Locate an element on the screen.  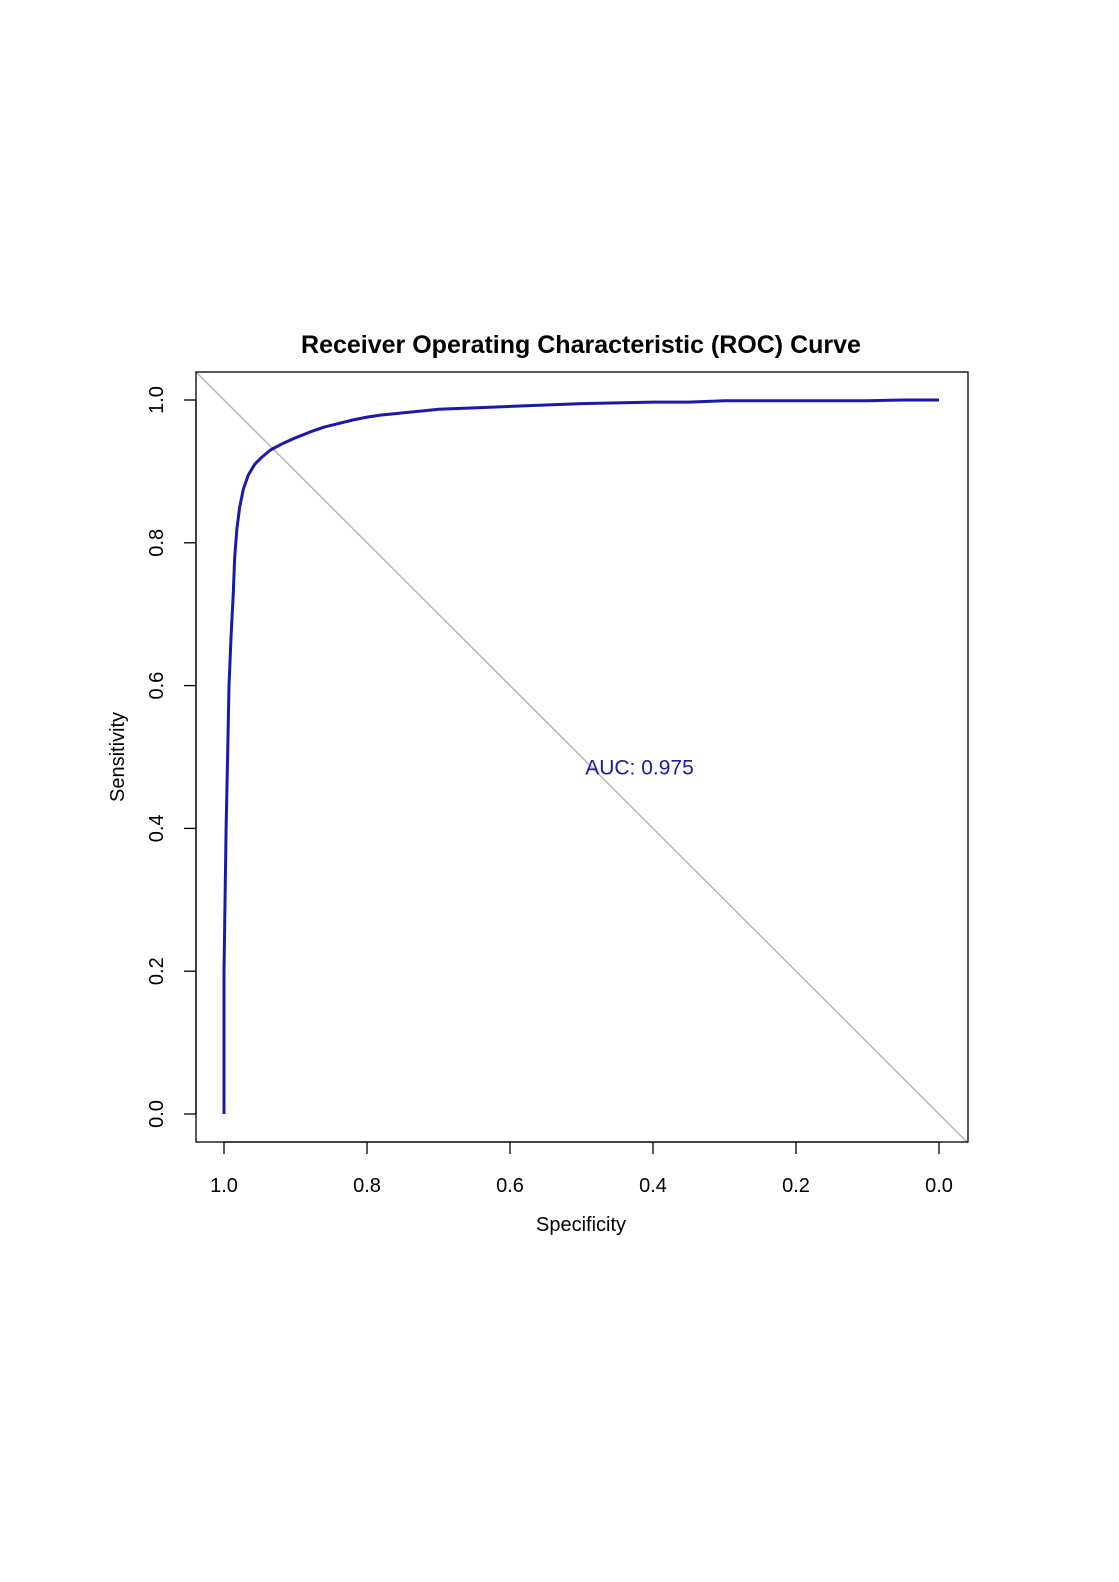
y-tick-label: 0.2 is located at coordinates (157, 971).